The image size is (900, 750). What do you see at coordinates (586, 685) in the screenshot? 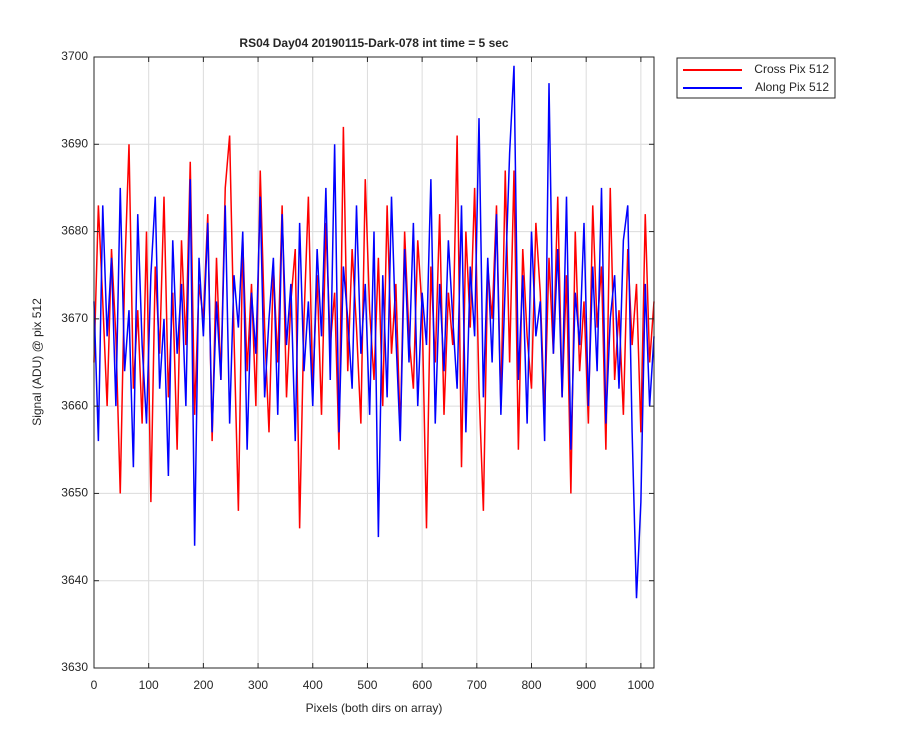
I see `x-tick-label: 900` at bounding box center [586, 685].